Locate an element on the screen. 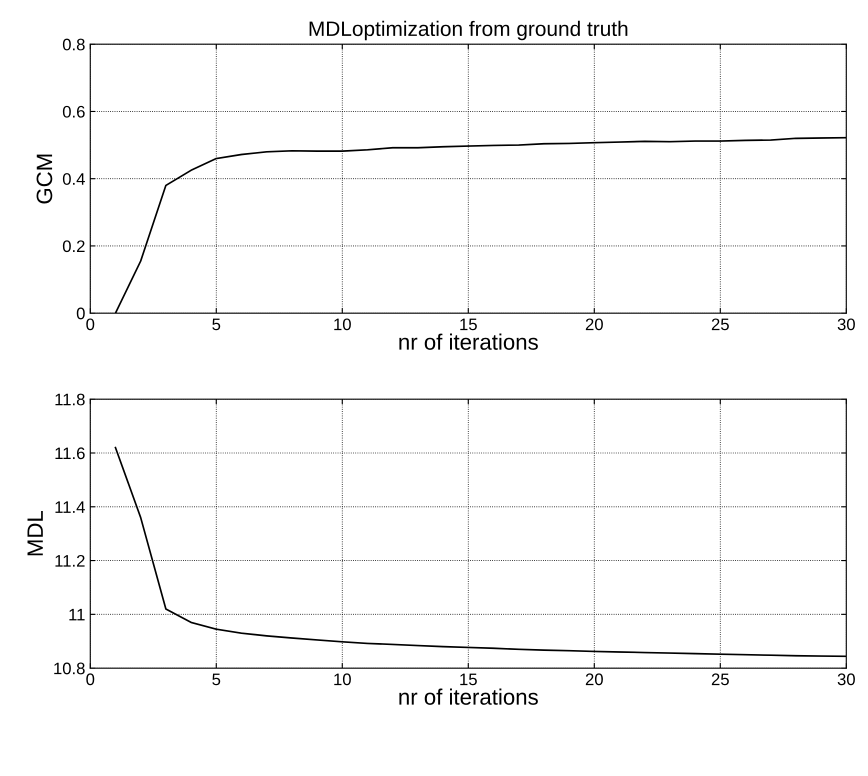  y-tick-label: 11.6 is located at coordinates (70, 453).